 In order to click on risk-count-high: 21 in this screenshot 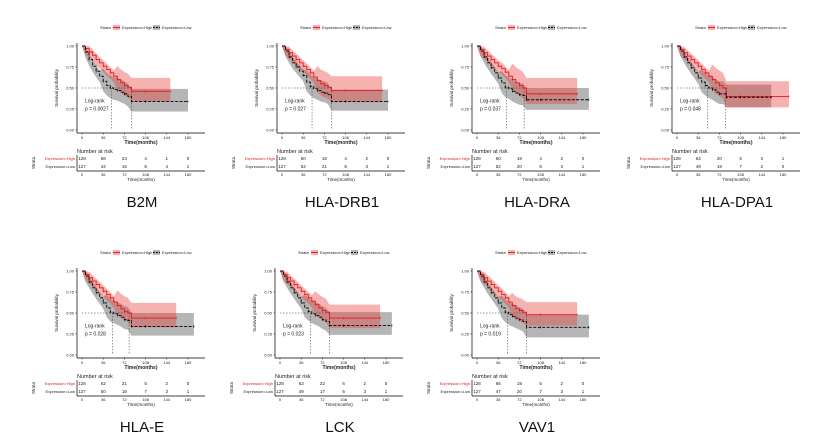, I will do `click(125, 383)`.